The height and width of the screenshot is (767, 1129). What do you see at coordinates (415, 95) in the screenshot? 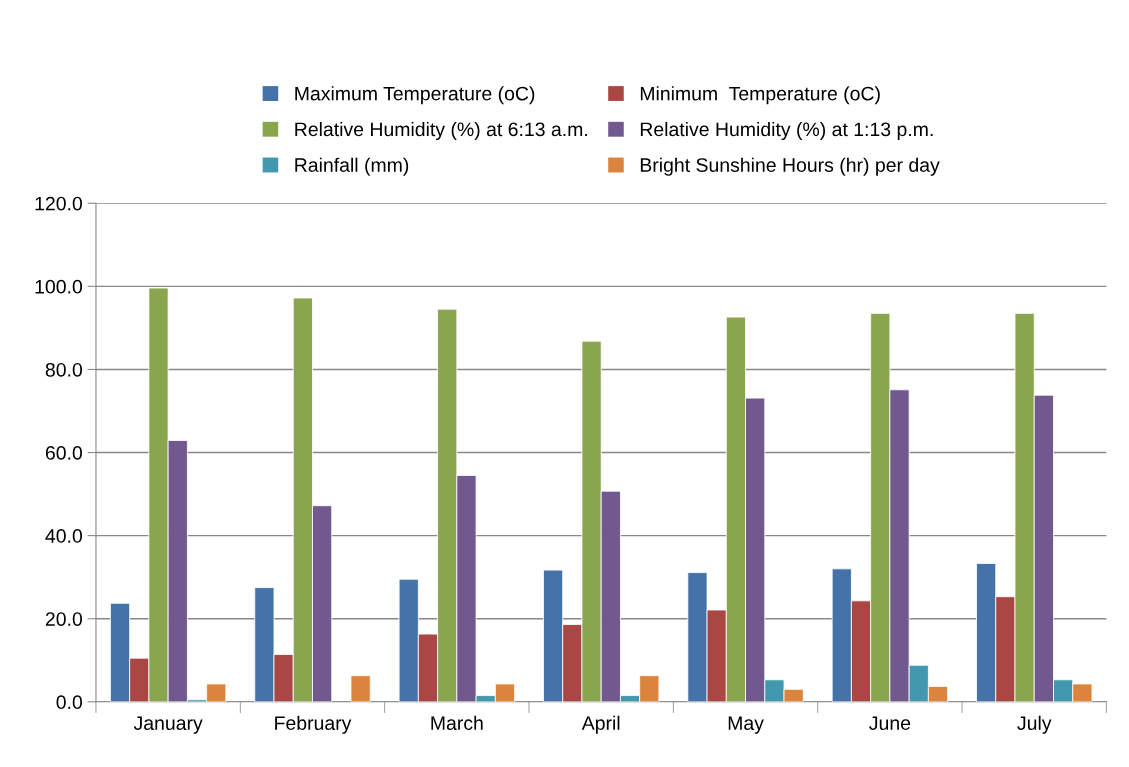
I see `legend-label: Maximum Temperature (oC)` at bounding box center [415, 95].